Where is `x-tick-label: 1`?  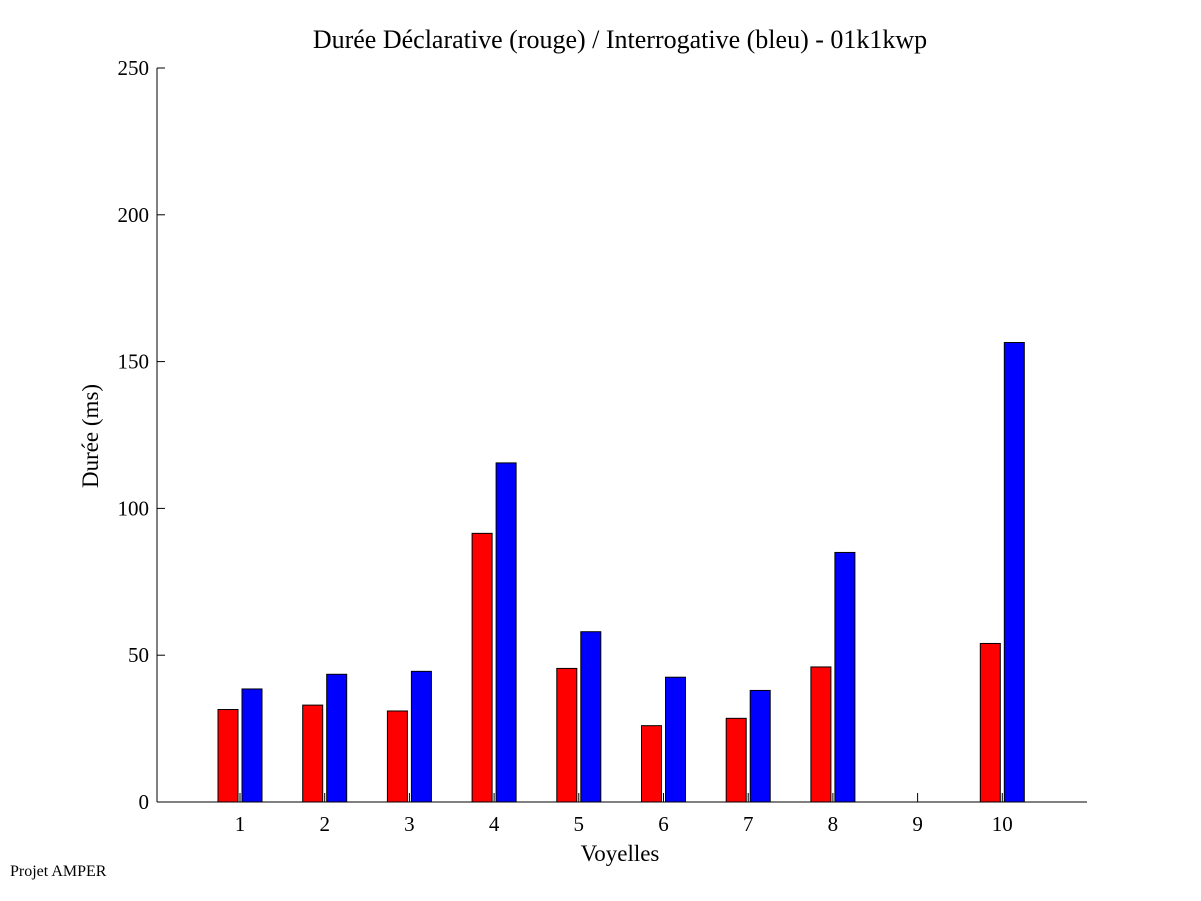
x-tick-label: 1 is located at coordinates (240, 824).